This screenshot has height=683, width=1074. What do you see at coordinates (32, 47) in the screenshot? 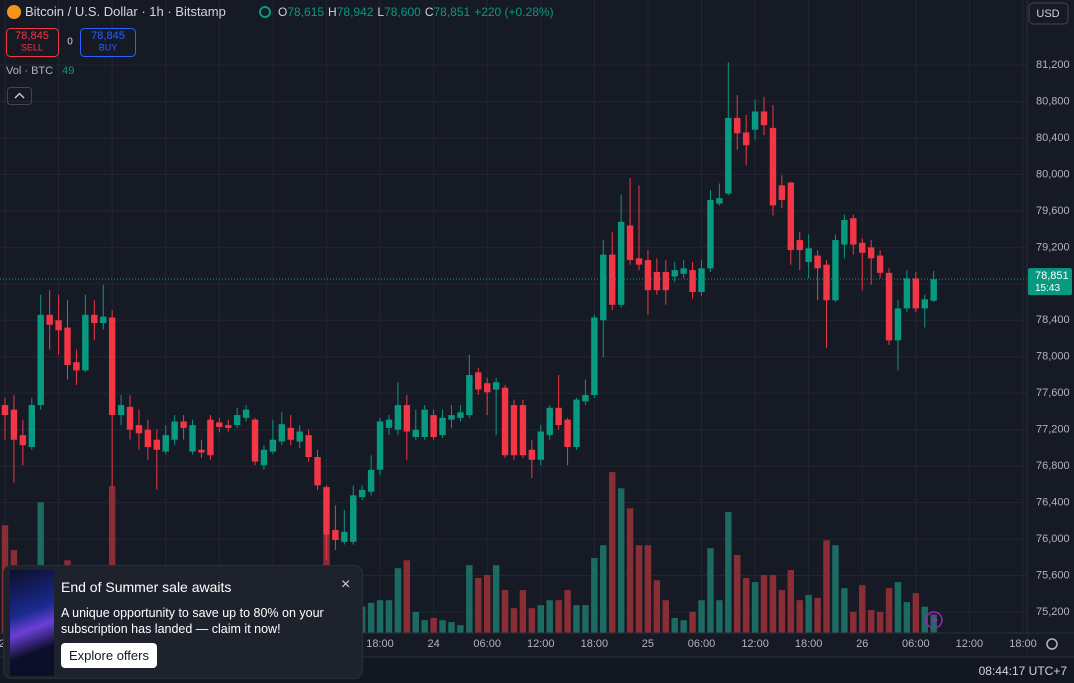
I see `sell-label: SELL` at bounding box center [32, 47].